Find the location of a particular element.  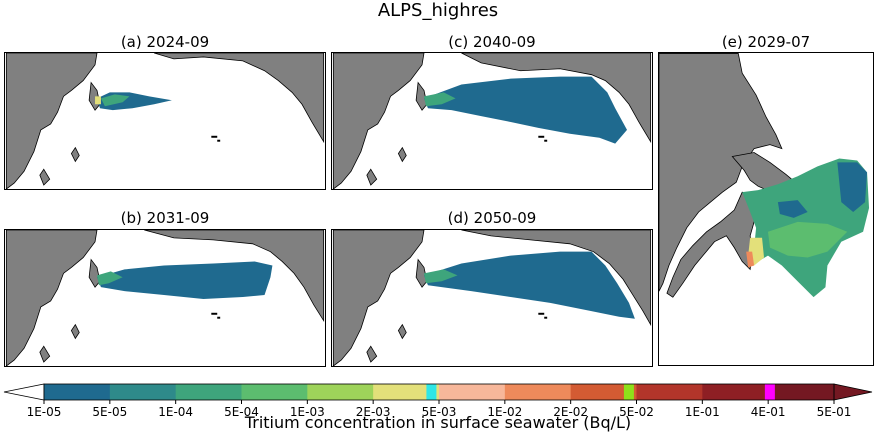

colorbar-tick-label: 5E-05 is located at coordinates (109, 412).